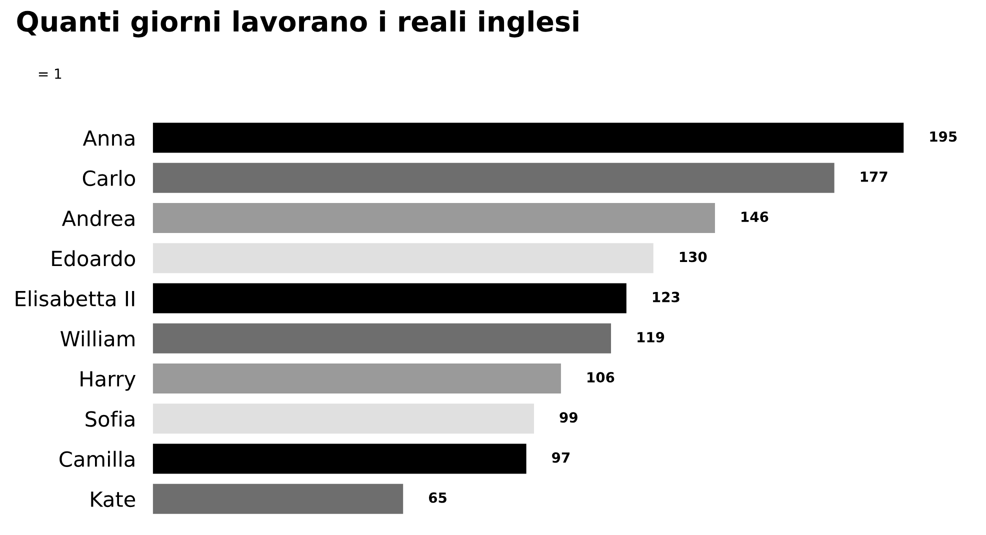 This screenshot has width=986, height=535. Describe the element at coordinates (651, 337) in the screenshot. I see `data-label: 119` at that location.